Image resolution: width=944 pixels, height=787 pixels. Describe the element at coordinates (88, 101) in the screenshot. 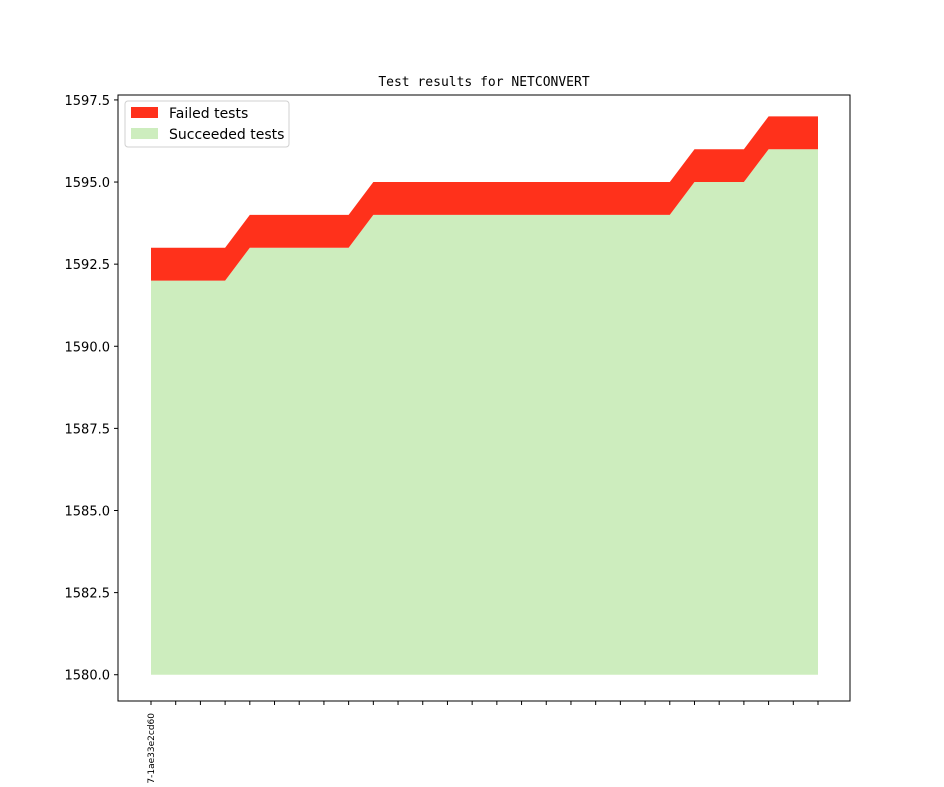

I see `y-tick-label: 1597.5` at that location.